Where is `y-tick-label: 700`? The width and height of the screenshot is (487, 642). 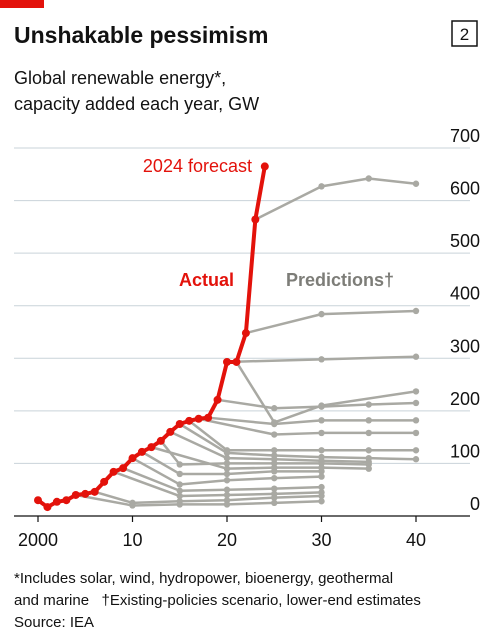
y-tick-label: 700 is located at coordinates (465, 136).